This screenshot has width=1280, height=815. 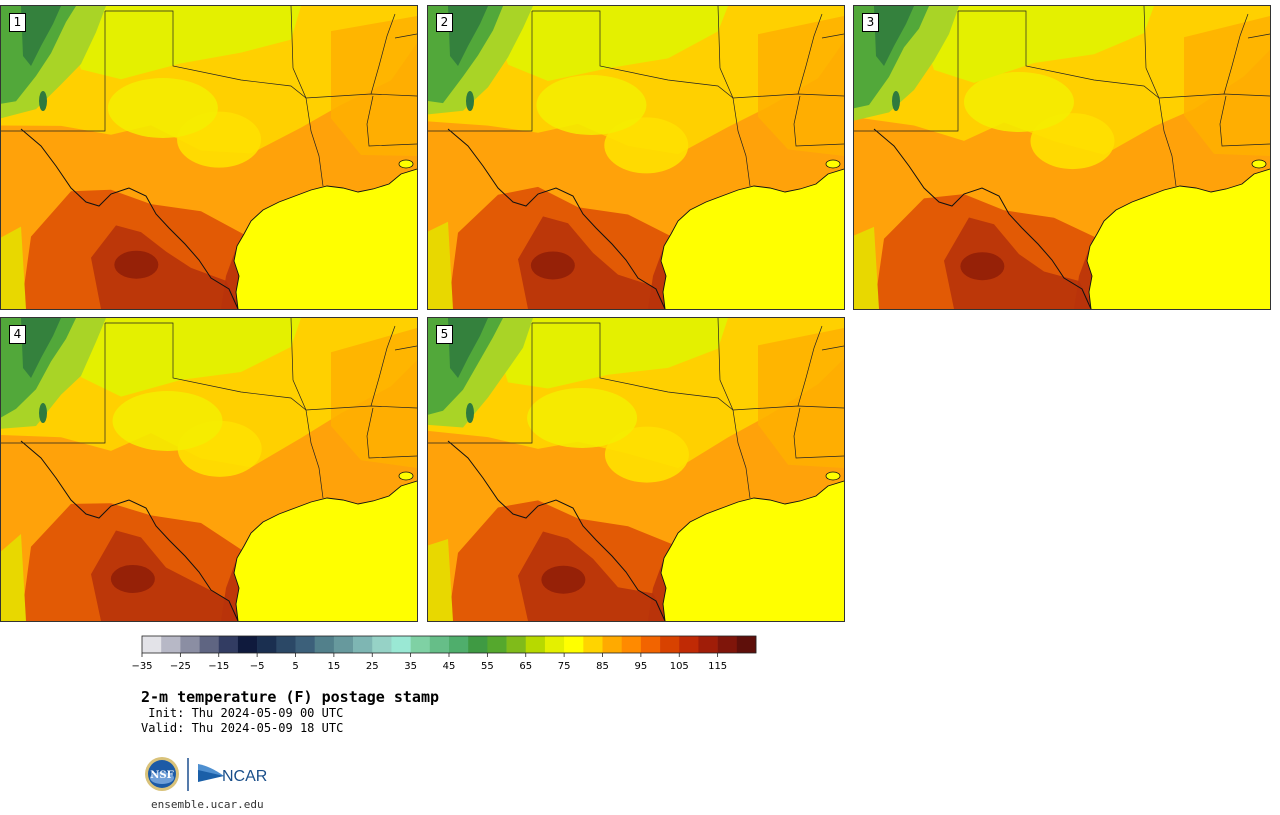 I want to click on map-panel-5: 5, so click(x=636, y=469).